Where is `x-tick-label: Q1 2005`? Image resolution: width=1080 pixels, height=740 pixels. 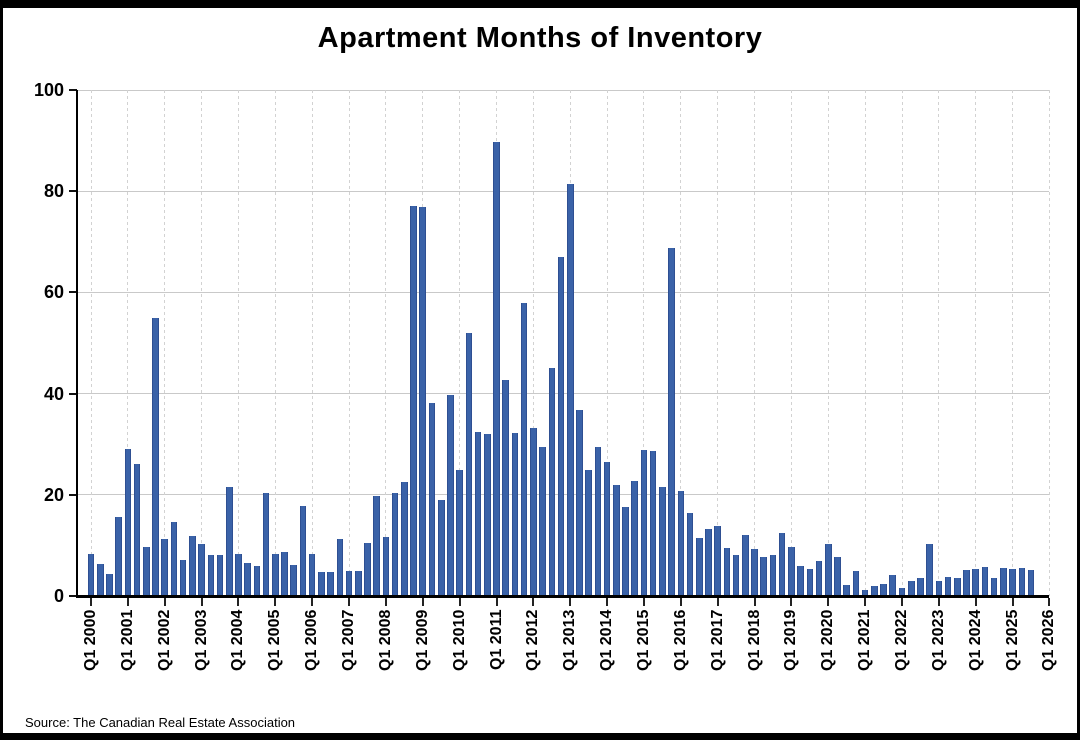
x-tick-label: Q1 2005 is located at coordinates (275, 641).